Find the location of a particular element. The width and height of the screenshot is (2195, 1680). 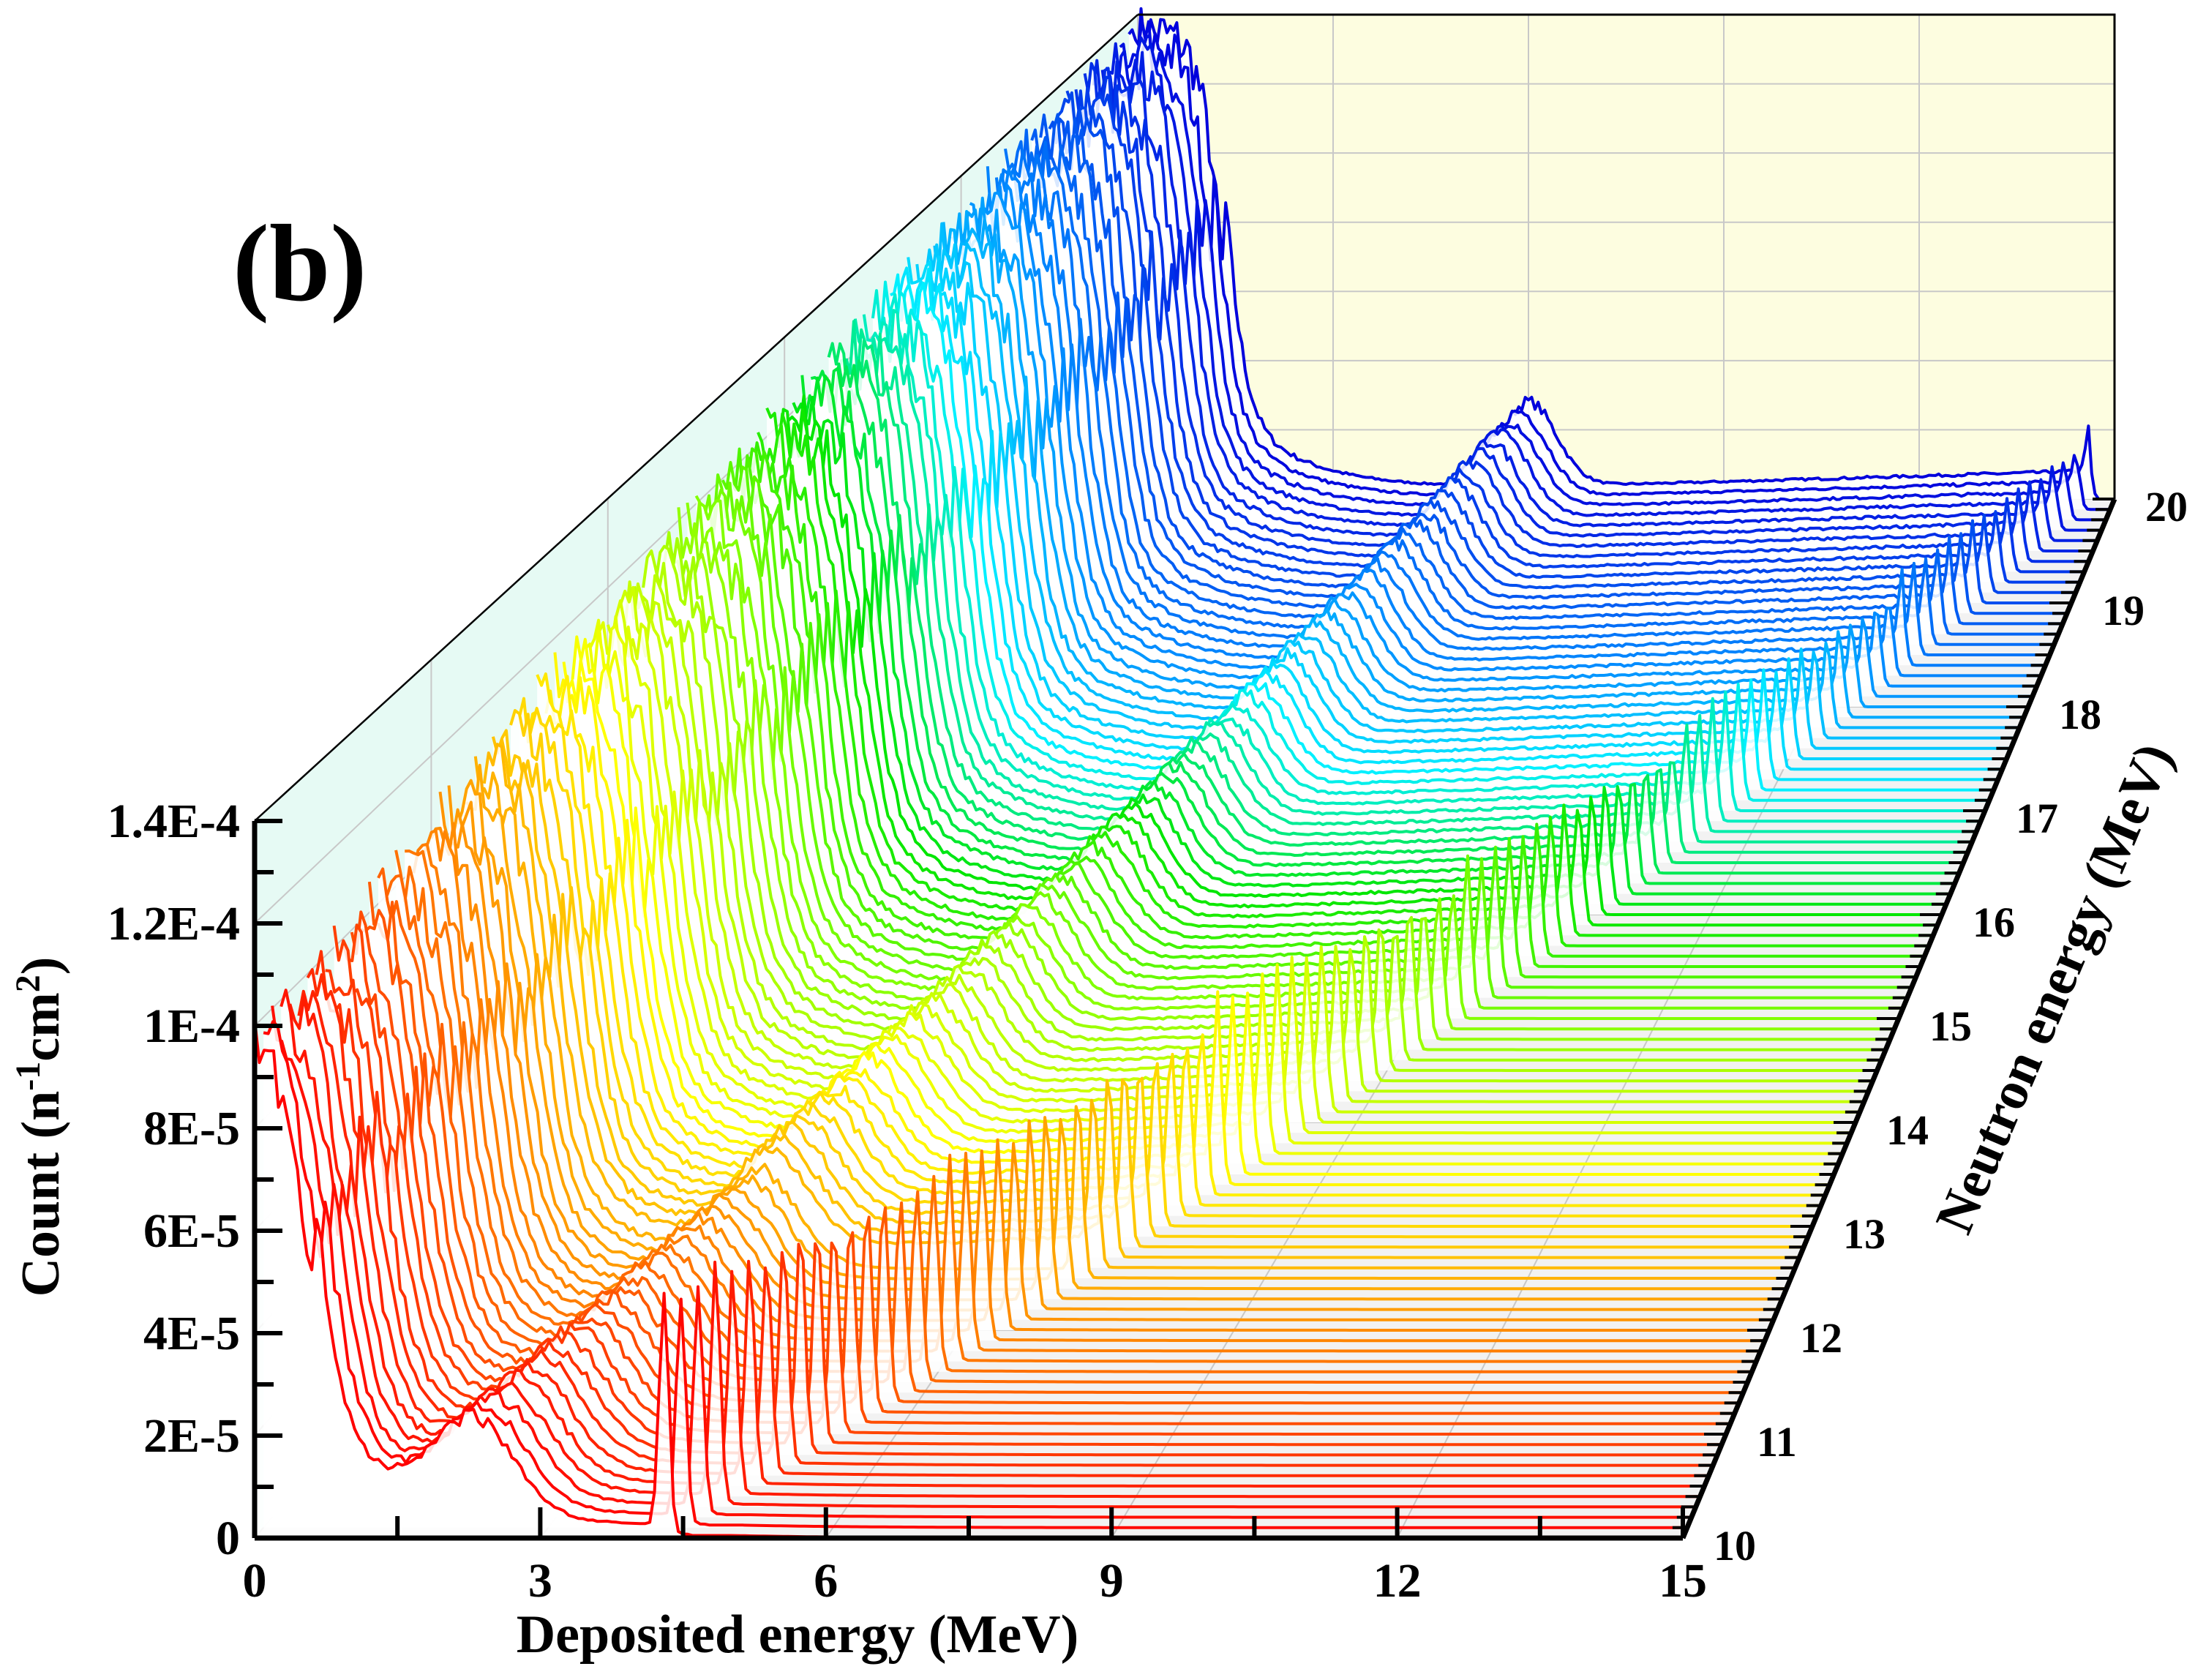

z-tick-label: 11 is located at coordinates (1777, 1442).